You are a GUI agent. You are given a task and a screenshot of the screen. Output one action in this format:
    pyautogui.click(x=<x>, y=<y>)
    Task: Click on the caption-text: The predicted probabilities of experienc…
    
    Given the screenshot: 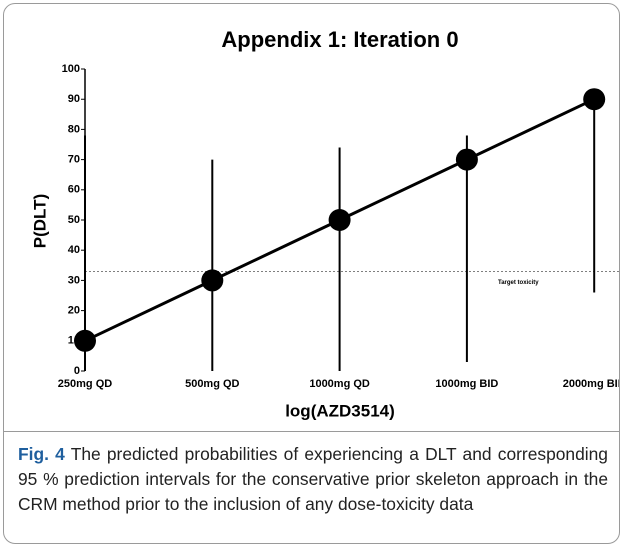 What is the action you would take?
    pyautogui.click(x=313, y=479)
    